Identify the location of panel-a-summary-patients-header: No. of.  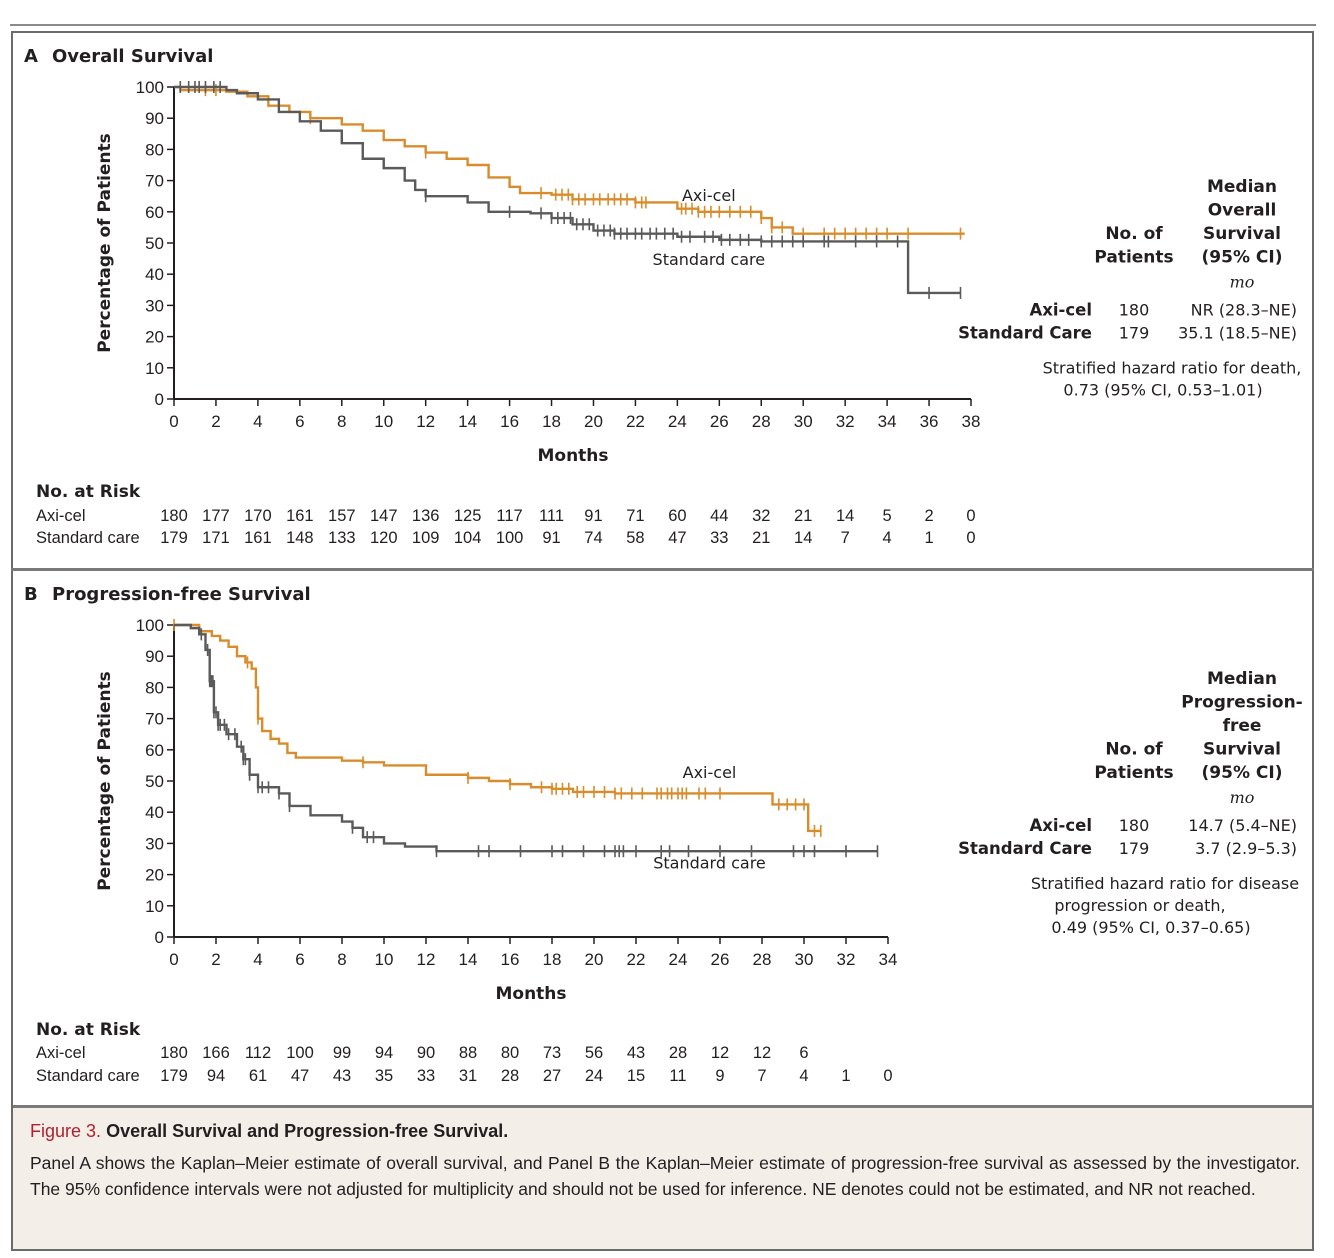
(1134, 234).